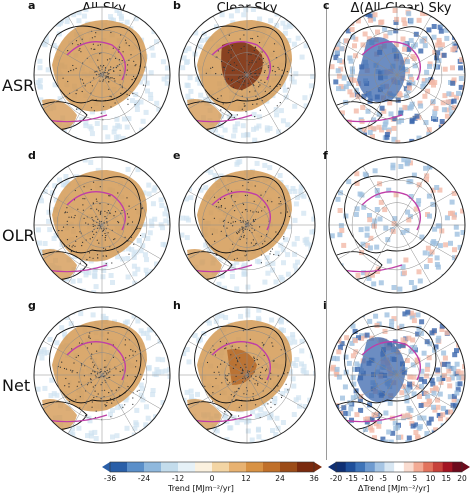 The image size is (474, 495). Describe the element at coordinates (336, 478) in the screenshot. I see `colorbar-right-tick: -20` at that location.